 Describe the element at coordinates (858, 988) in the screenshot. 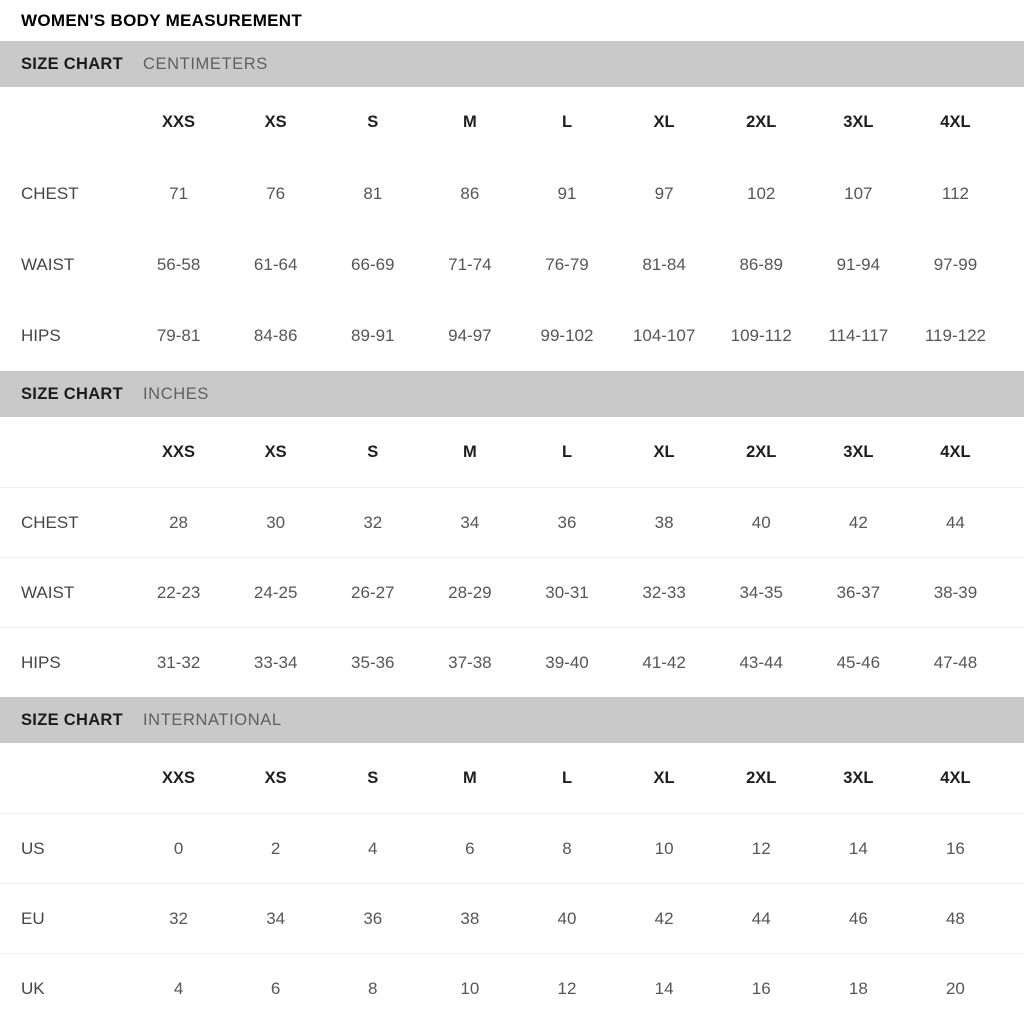

I see `measurement-value: 18` at that location.